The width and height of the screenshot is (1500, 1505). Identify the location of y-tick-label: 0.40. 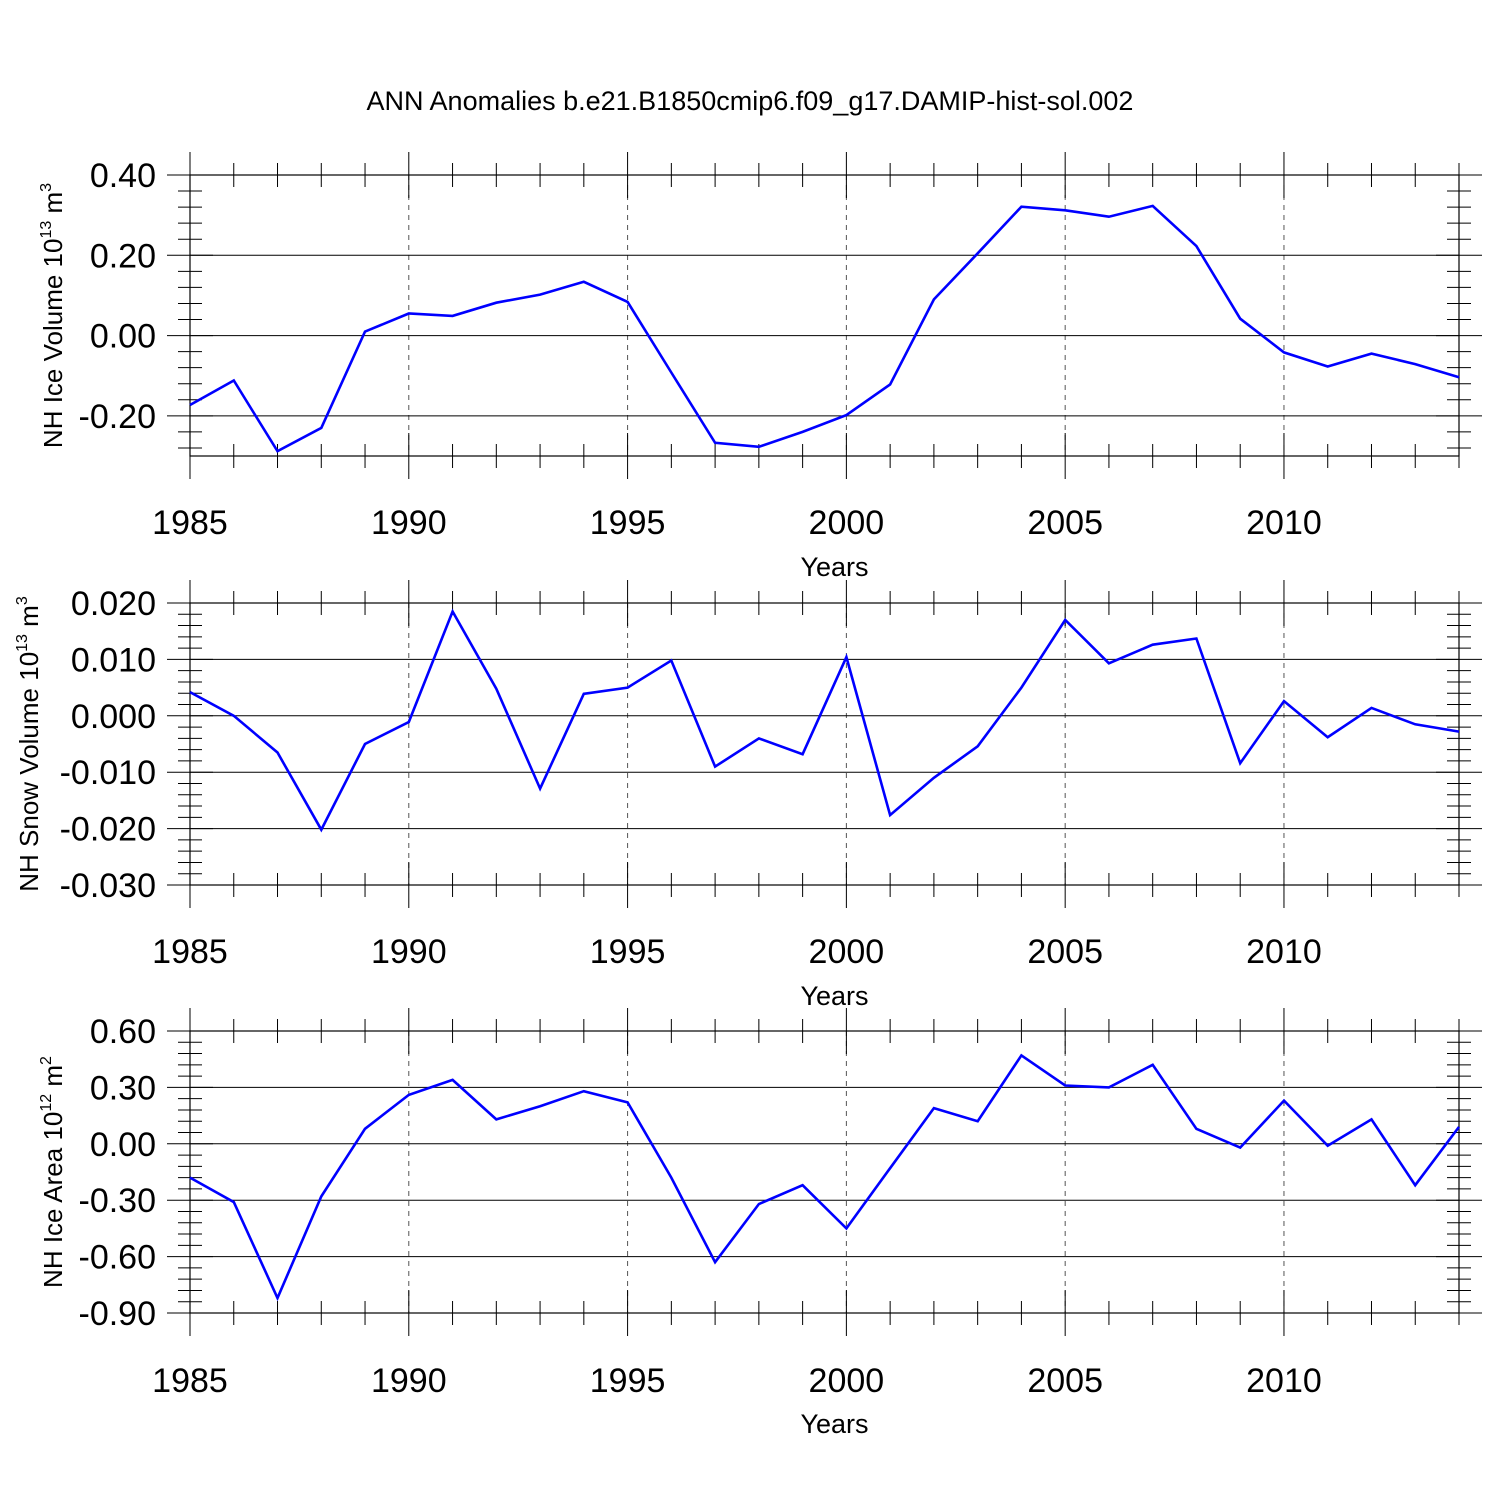
(123, 176).